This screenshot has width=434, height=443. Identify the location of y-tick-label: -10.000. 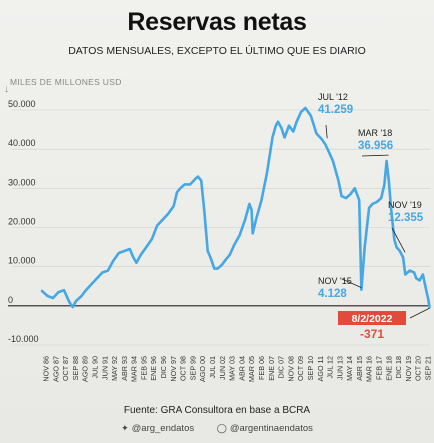
(23, 339).